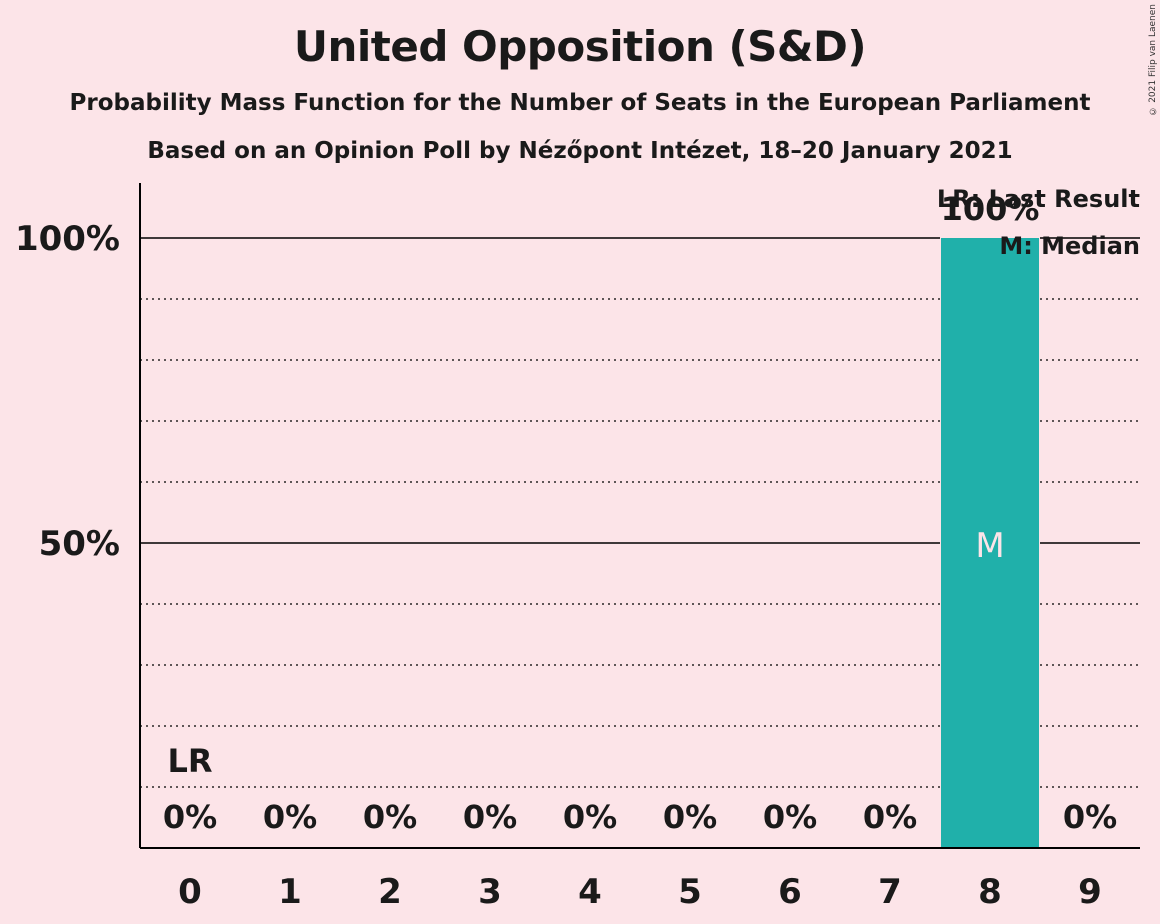  What do you see at coordinates (690, 892) in the screenshot?
I see `x-tick-label: 5` at bounding box center [690, 892].